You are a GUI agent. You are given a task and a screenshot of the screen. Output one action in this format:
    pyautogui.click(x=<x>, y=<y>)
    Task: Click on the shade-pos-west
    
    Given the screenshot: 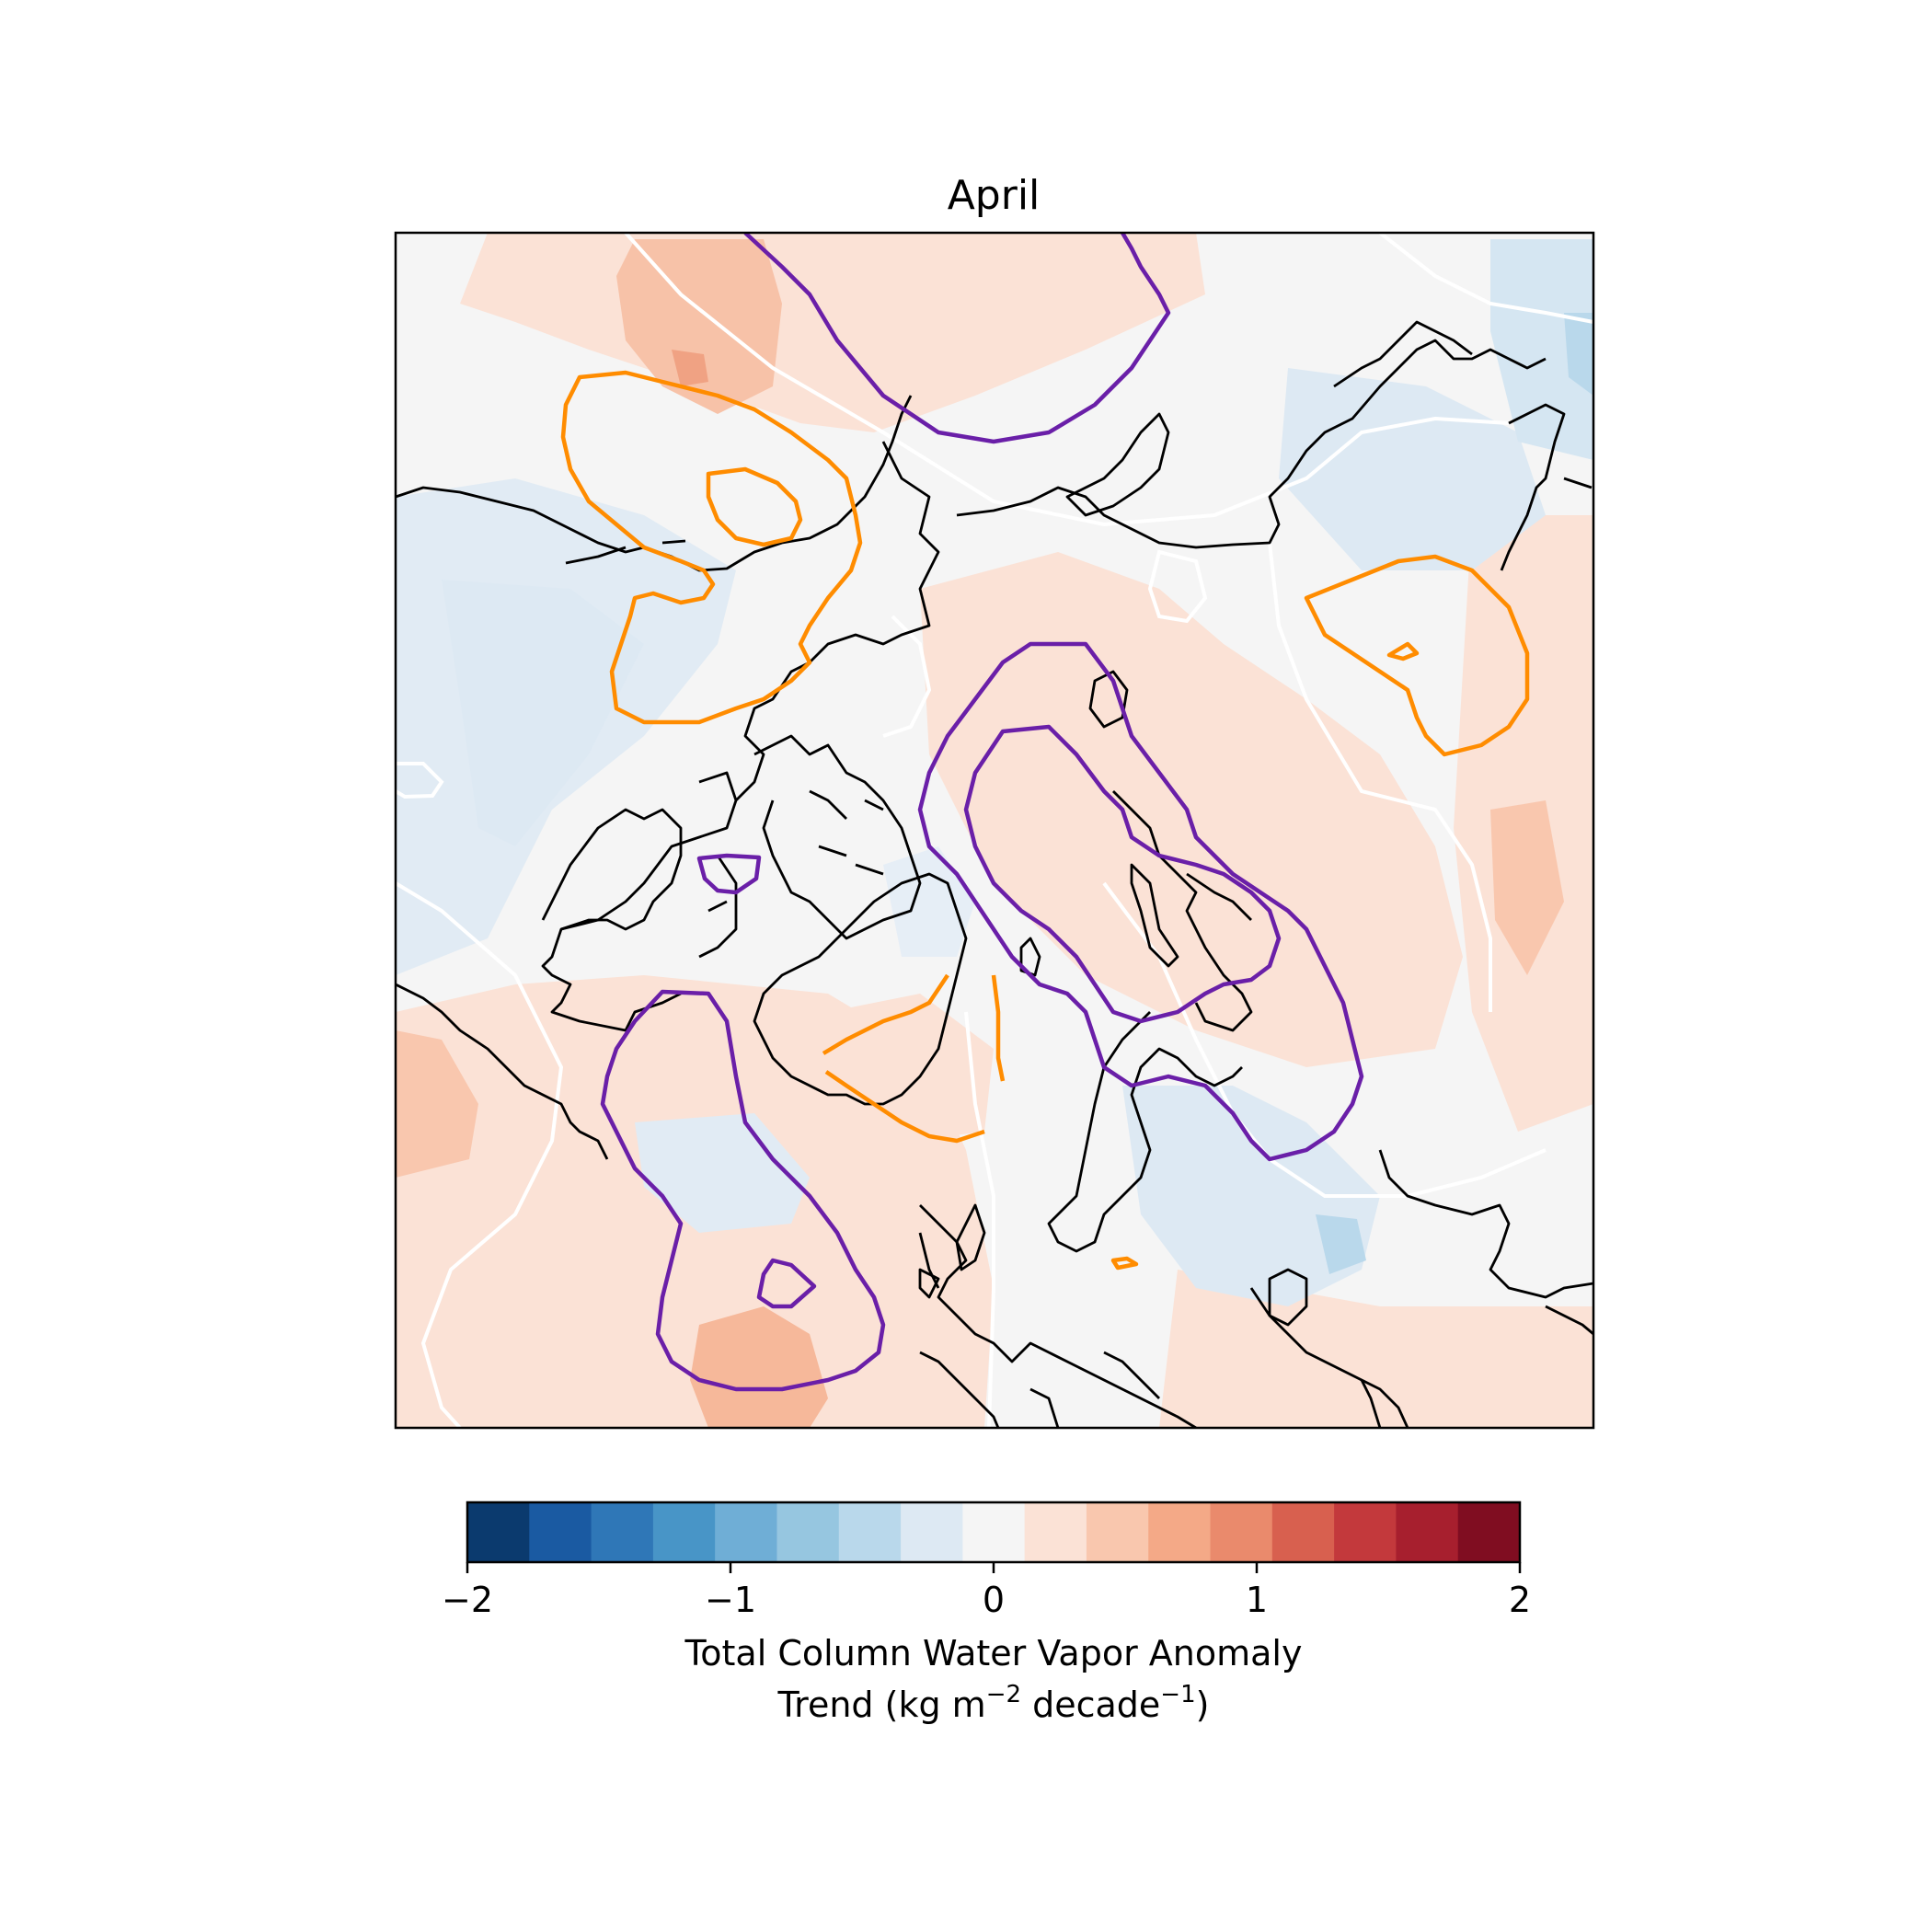 What is the action you would take?
    pyautogui.click(x=437, y=1104)
    